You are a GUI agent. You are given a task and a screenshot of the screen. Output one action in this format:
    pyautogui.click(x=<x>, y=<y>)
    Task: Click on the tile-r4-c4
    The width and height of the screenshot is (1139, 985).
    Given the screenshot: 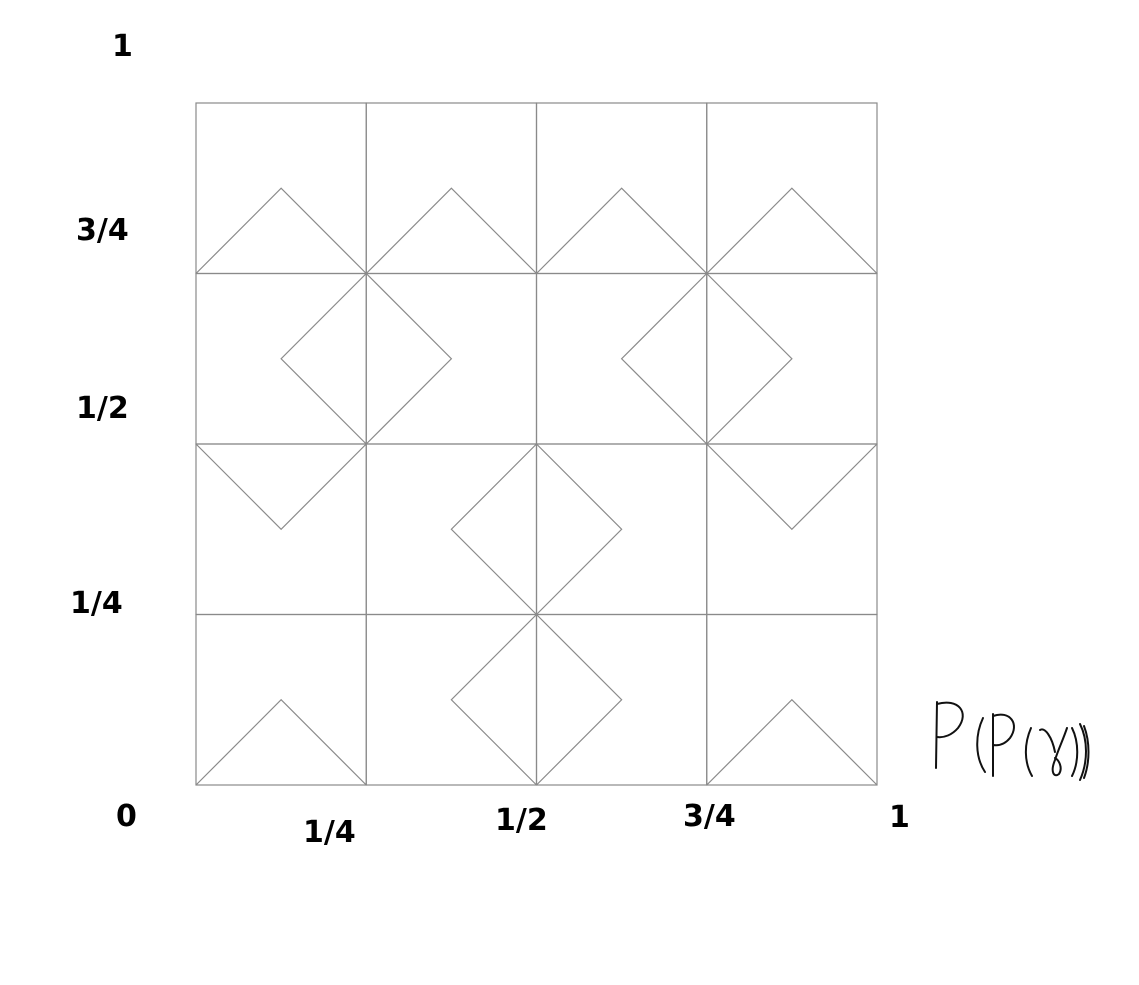 What is the action you would take?
    pyautogui.click(x=792, y=699)
    